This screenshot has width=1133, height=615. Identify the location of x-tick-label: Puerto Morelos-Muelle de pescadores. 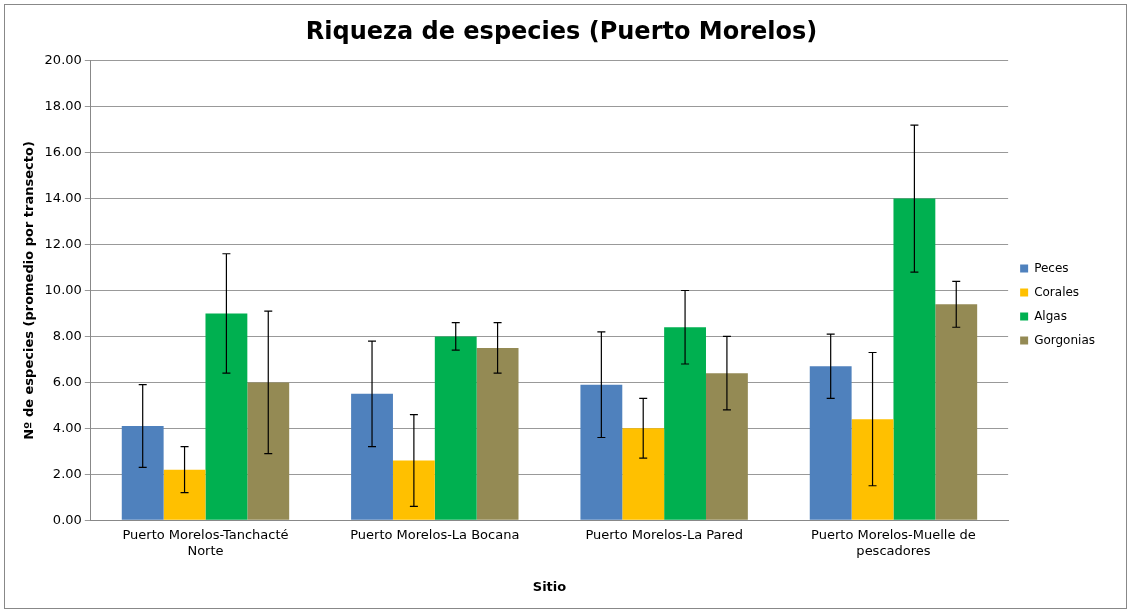
(893, 542).